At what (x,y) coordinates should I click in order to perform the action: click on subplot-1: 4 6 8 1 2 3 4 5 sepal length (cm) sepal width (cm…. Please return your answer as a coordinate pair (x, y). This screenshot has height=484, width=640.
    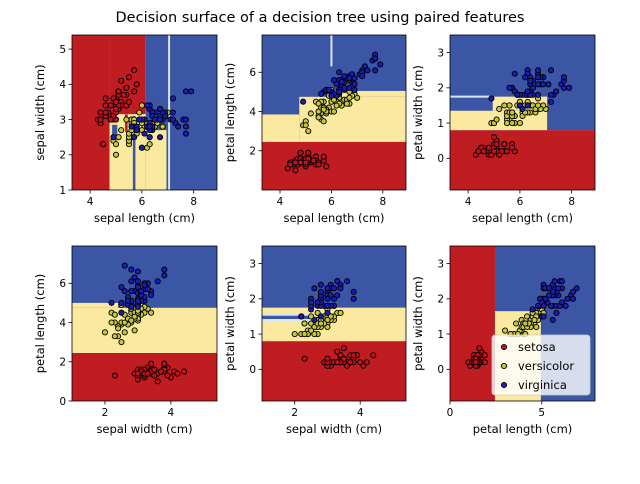
    Looking at the image, I should click on (125, 129).